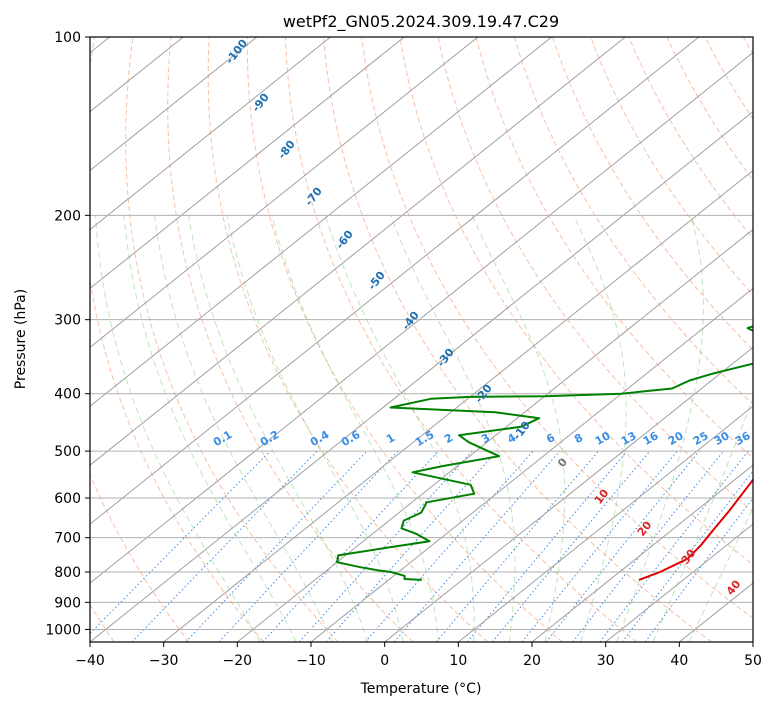  I want to click on y-axis-title: Pressure (hPa), so click(21, 339).